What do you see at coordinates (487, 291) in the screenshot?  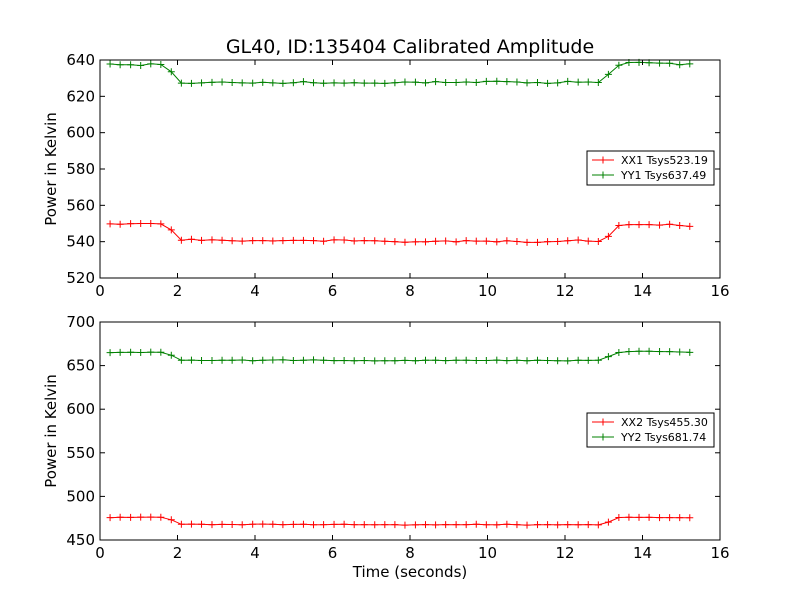 I see `top-x-tick-label: 10` at bounding box center [487, 291].